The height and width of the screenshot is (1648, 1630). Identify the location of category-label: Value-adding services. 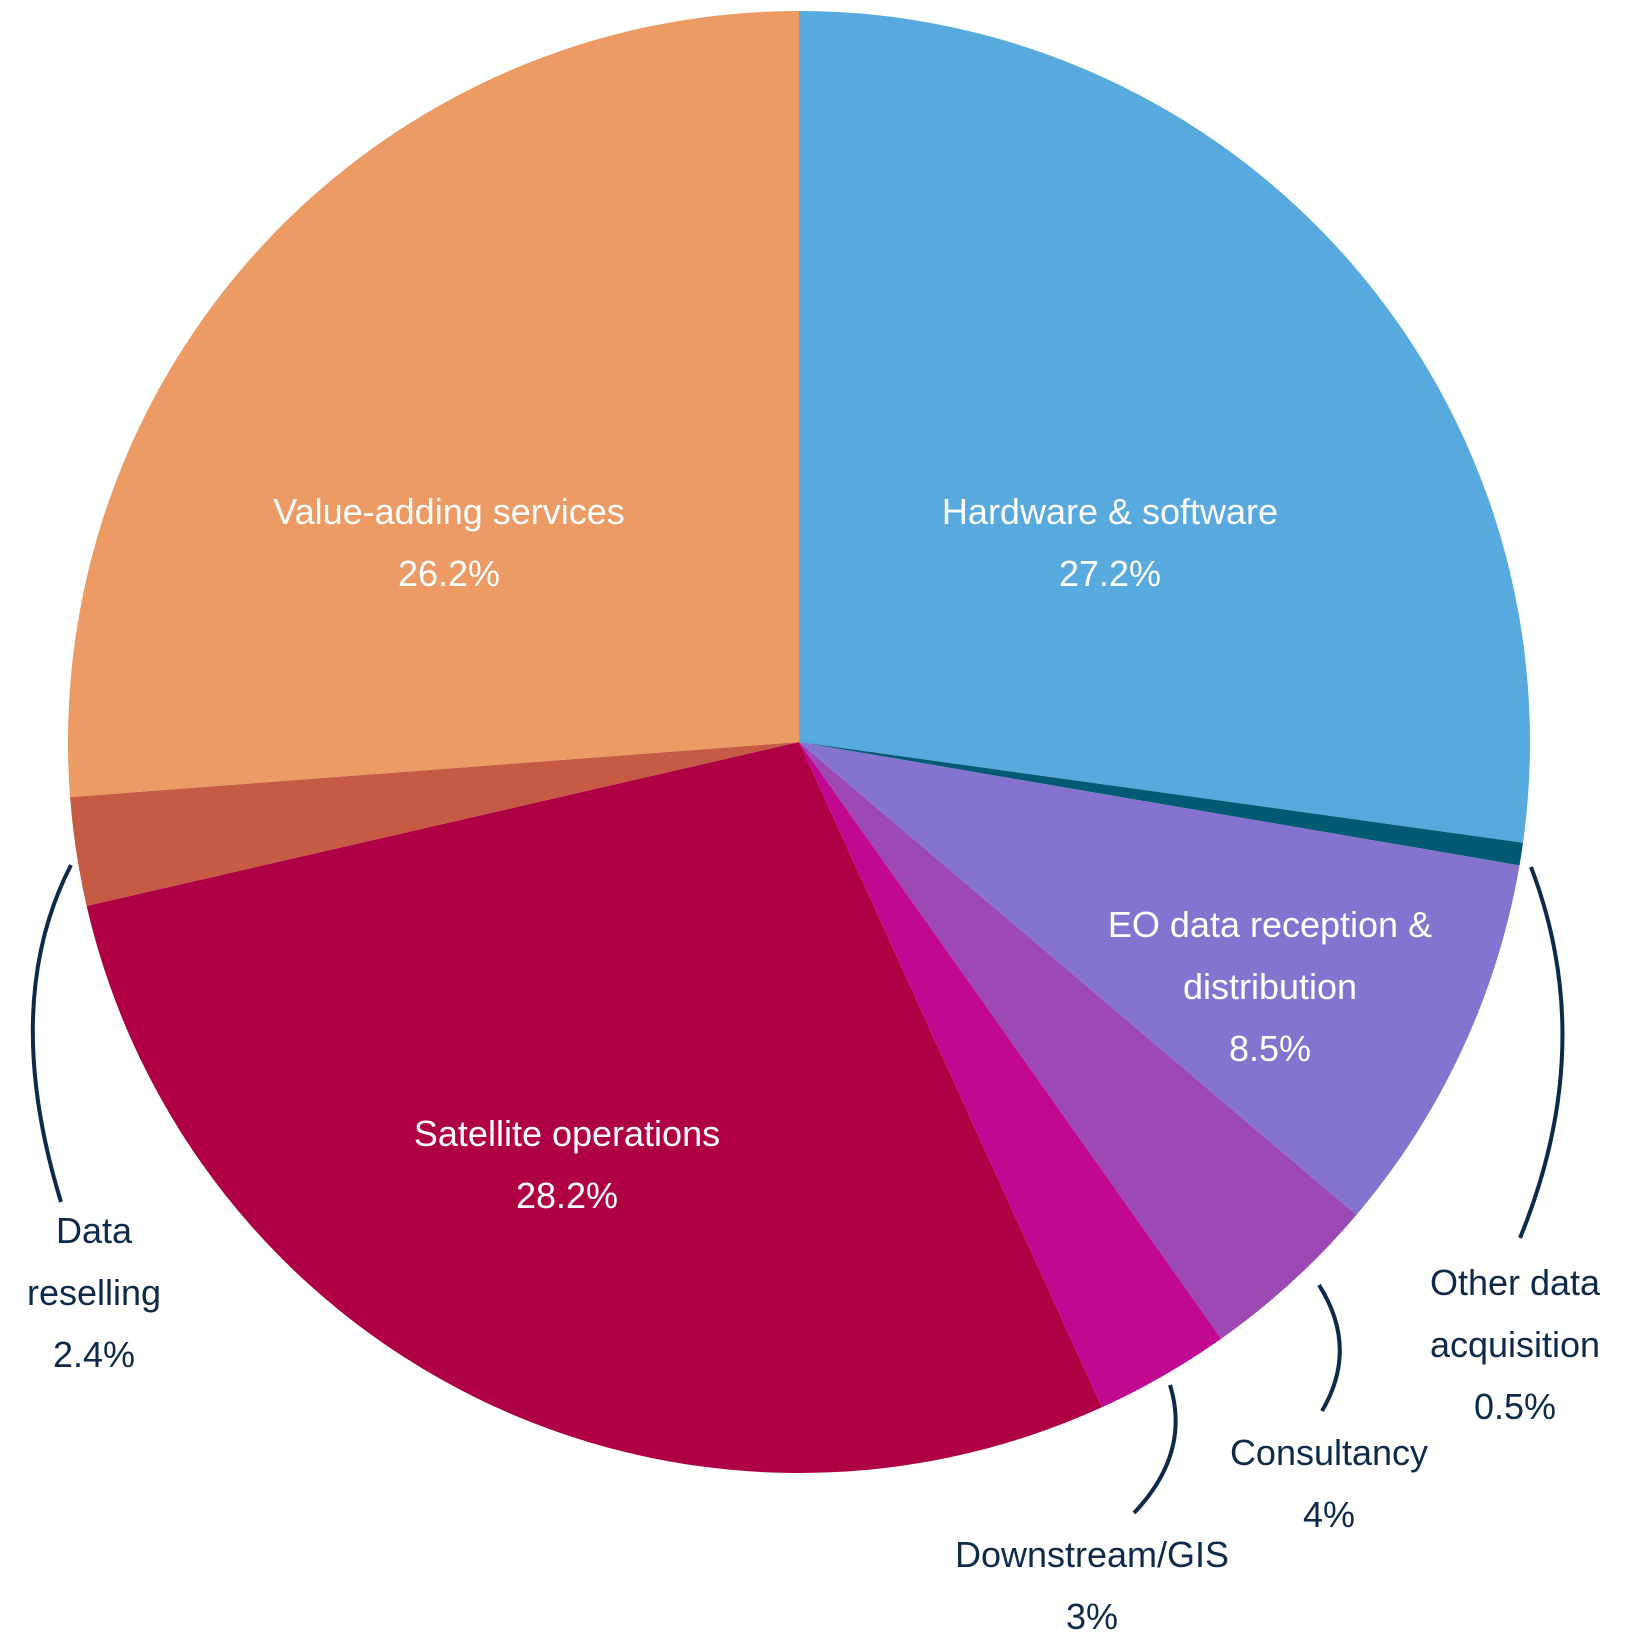
(449, 511).